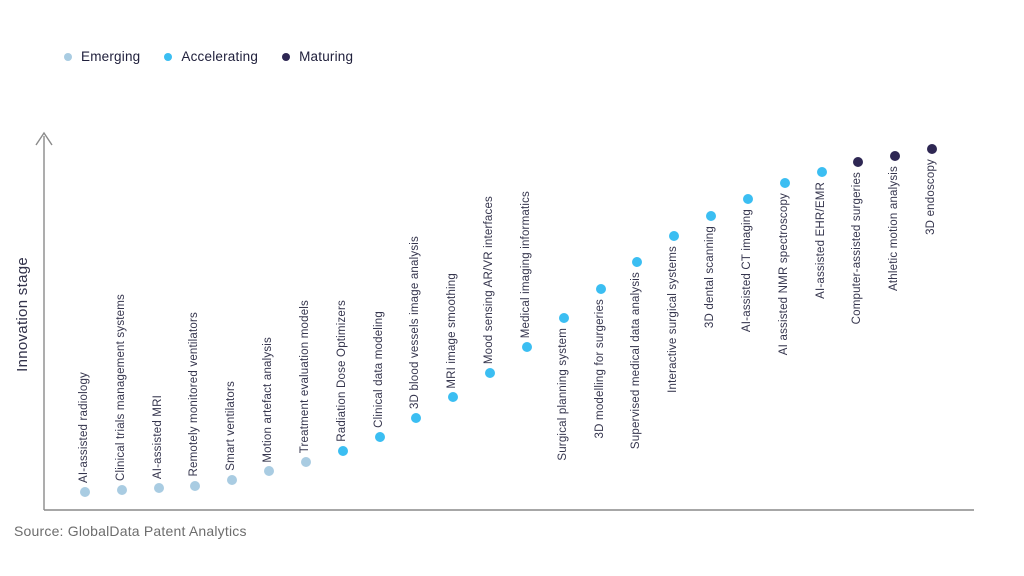 This screenshot has width=1024, height=576. What do you see at coordinates (378, 370) in the screenshot?
I see `data-point-label: Clinical data modeling` at bounding box center [378, 370].